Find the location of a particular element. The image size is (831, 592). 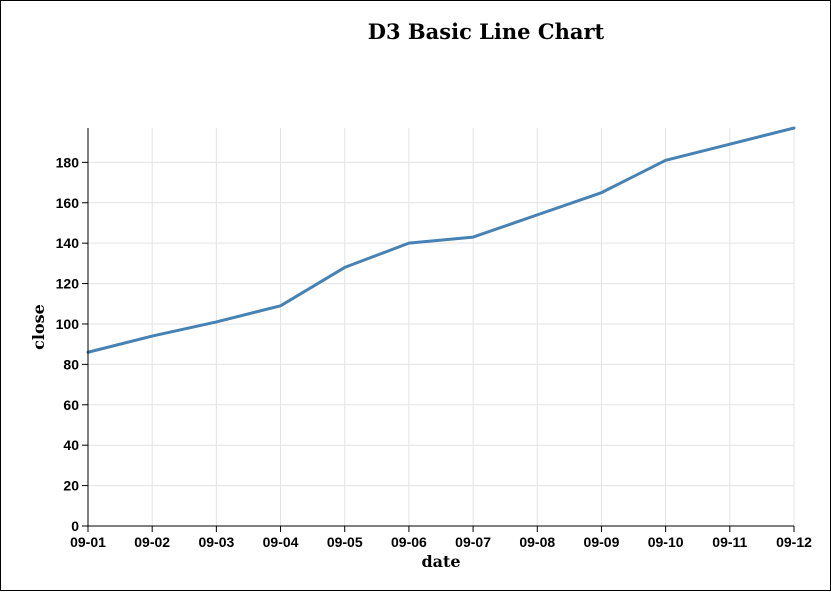

x-tick-label: 09-03 is located at coordinates (216, 542).